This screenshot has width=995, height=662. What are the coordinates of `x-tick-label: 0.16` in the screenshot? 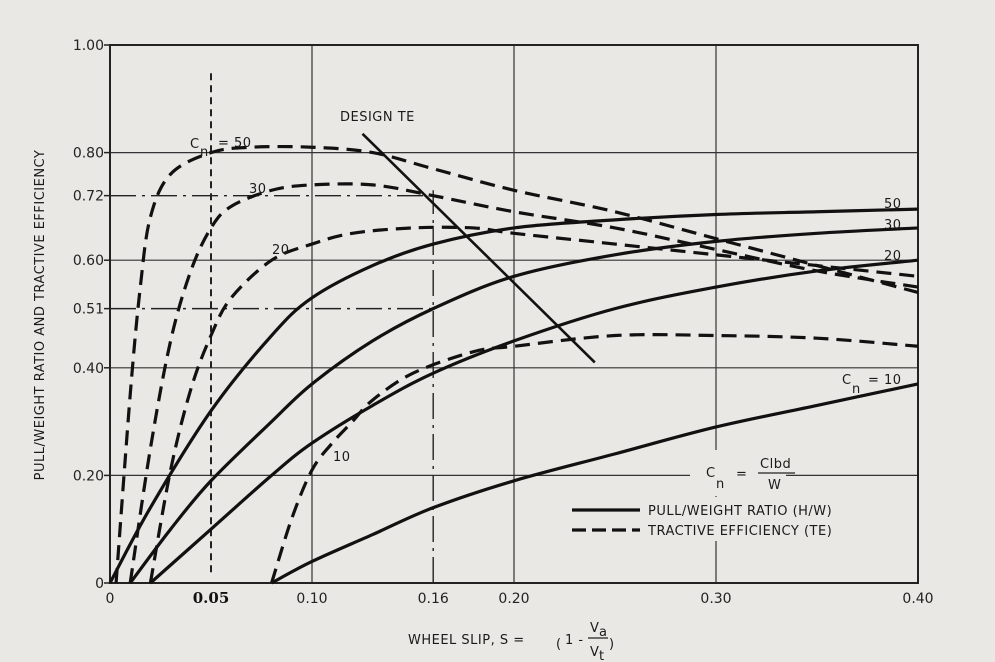 It's located at (433, 599).